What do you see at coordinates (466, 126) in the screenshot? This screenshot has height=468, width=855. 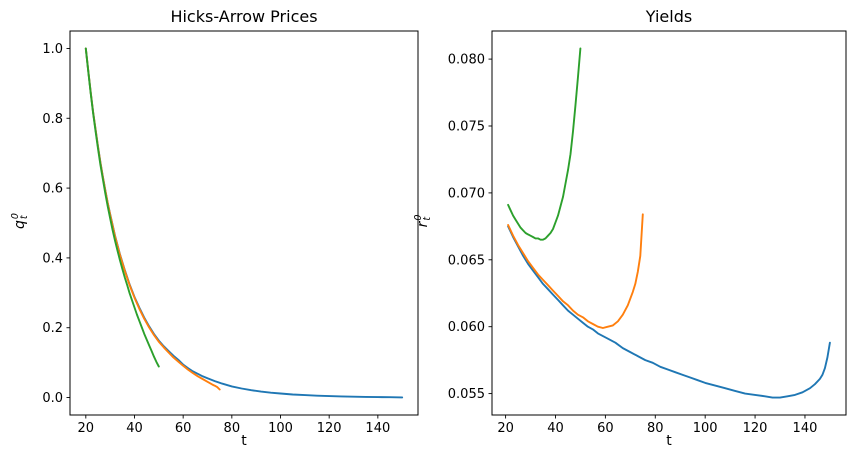 I see `yields-y-tick-label: 0.075` at bounding box center [466, 126].